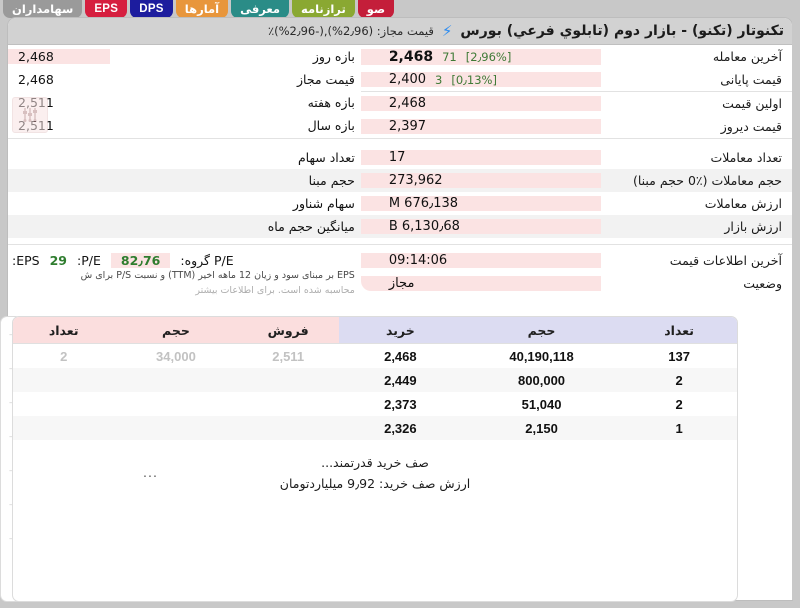 This screenshot has width=800, height=608. I want to click on row-value: 09:14:06, so click(480, 260).